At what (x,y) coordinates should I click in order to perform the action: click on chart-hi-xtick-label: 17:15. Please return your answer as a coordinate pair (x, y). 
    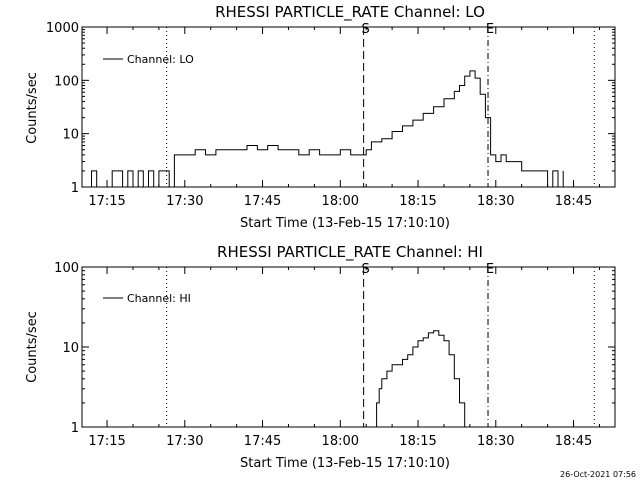
    Looking at the image, I should click on (106, 441).